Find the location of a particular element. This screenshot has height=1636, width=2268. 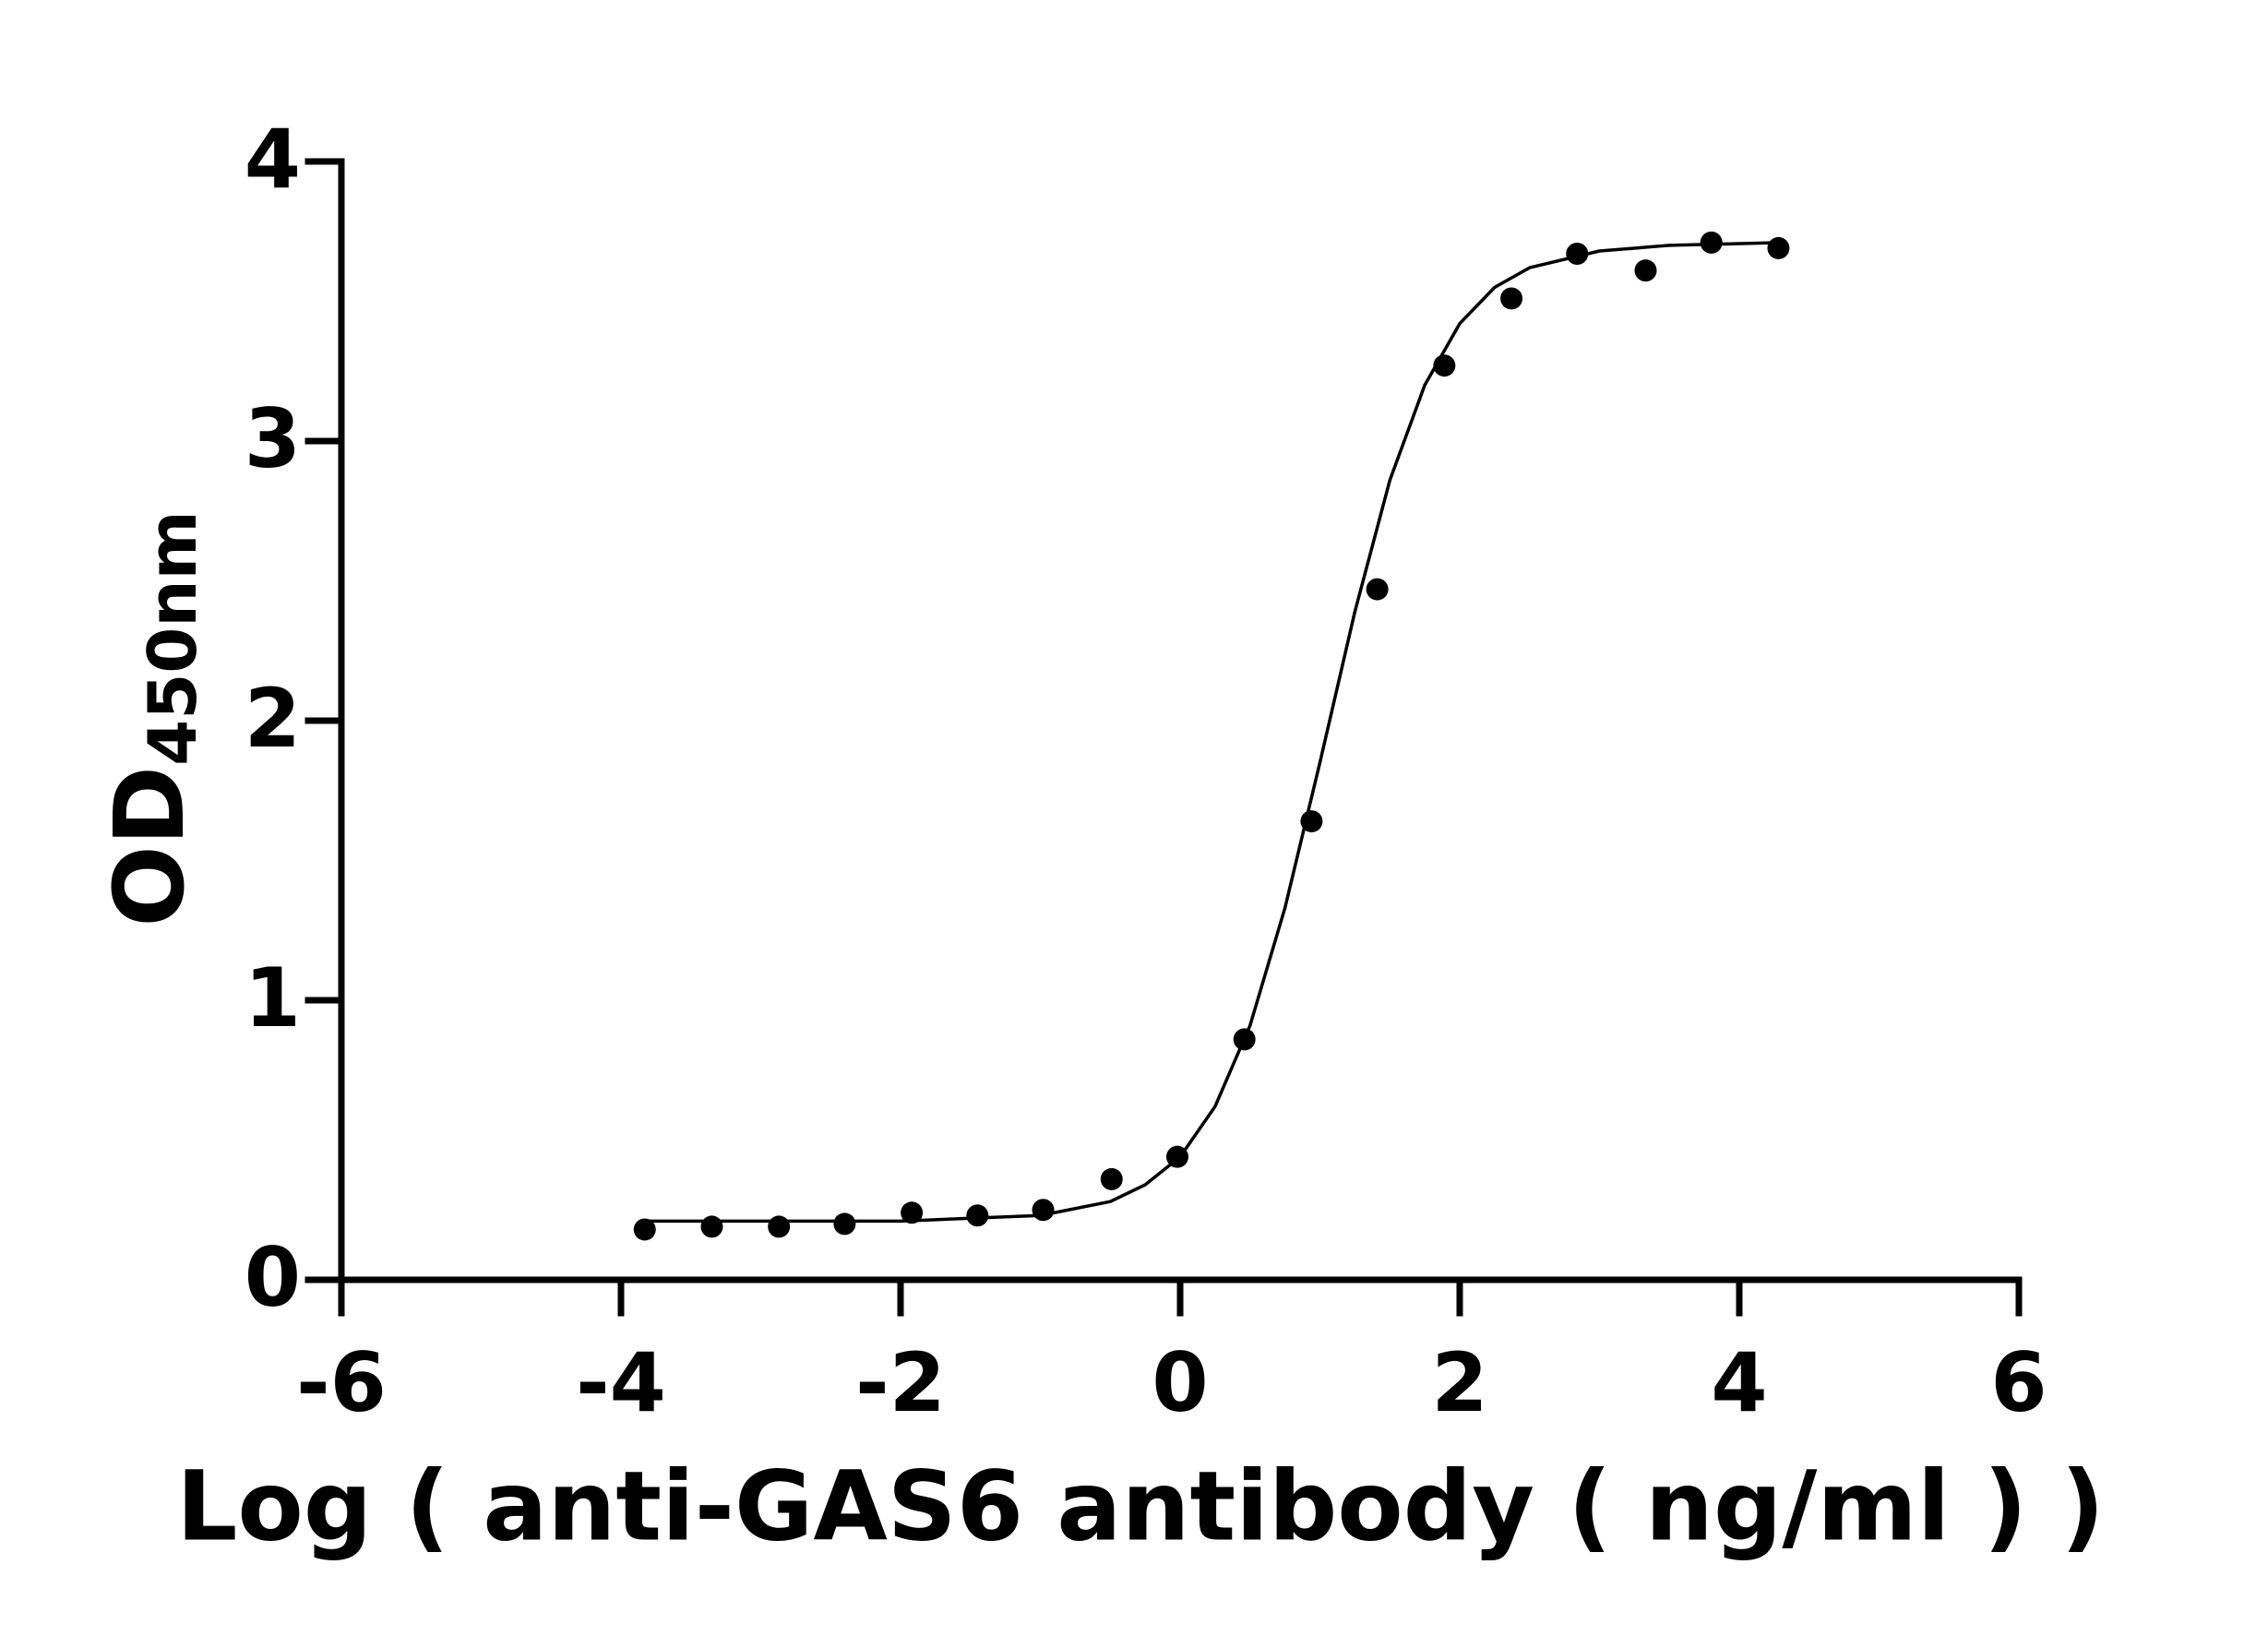

x-tick-label: -2 is located at coordinates (900, 1382).